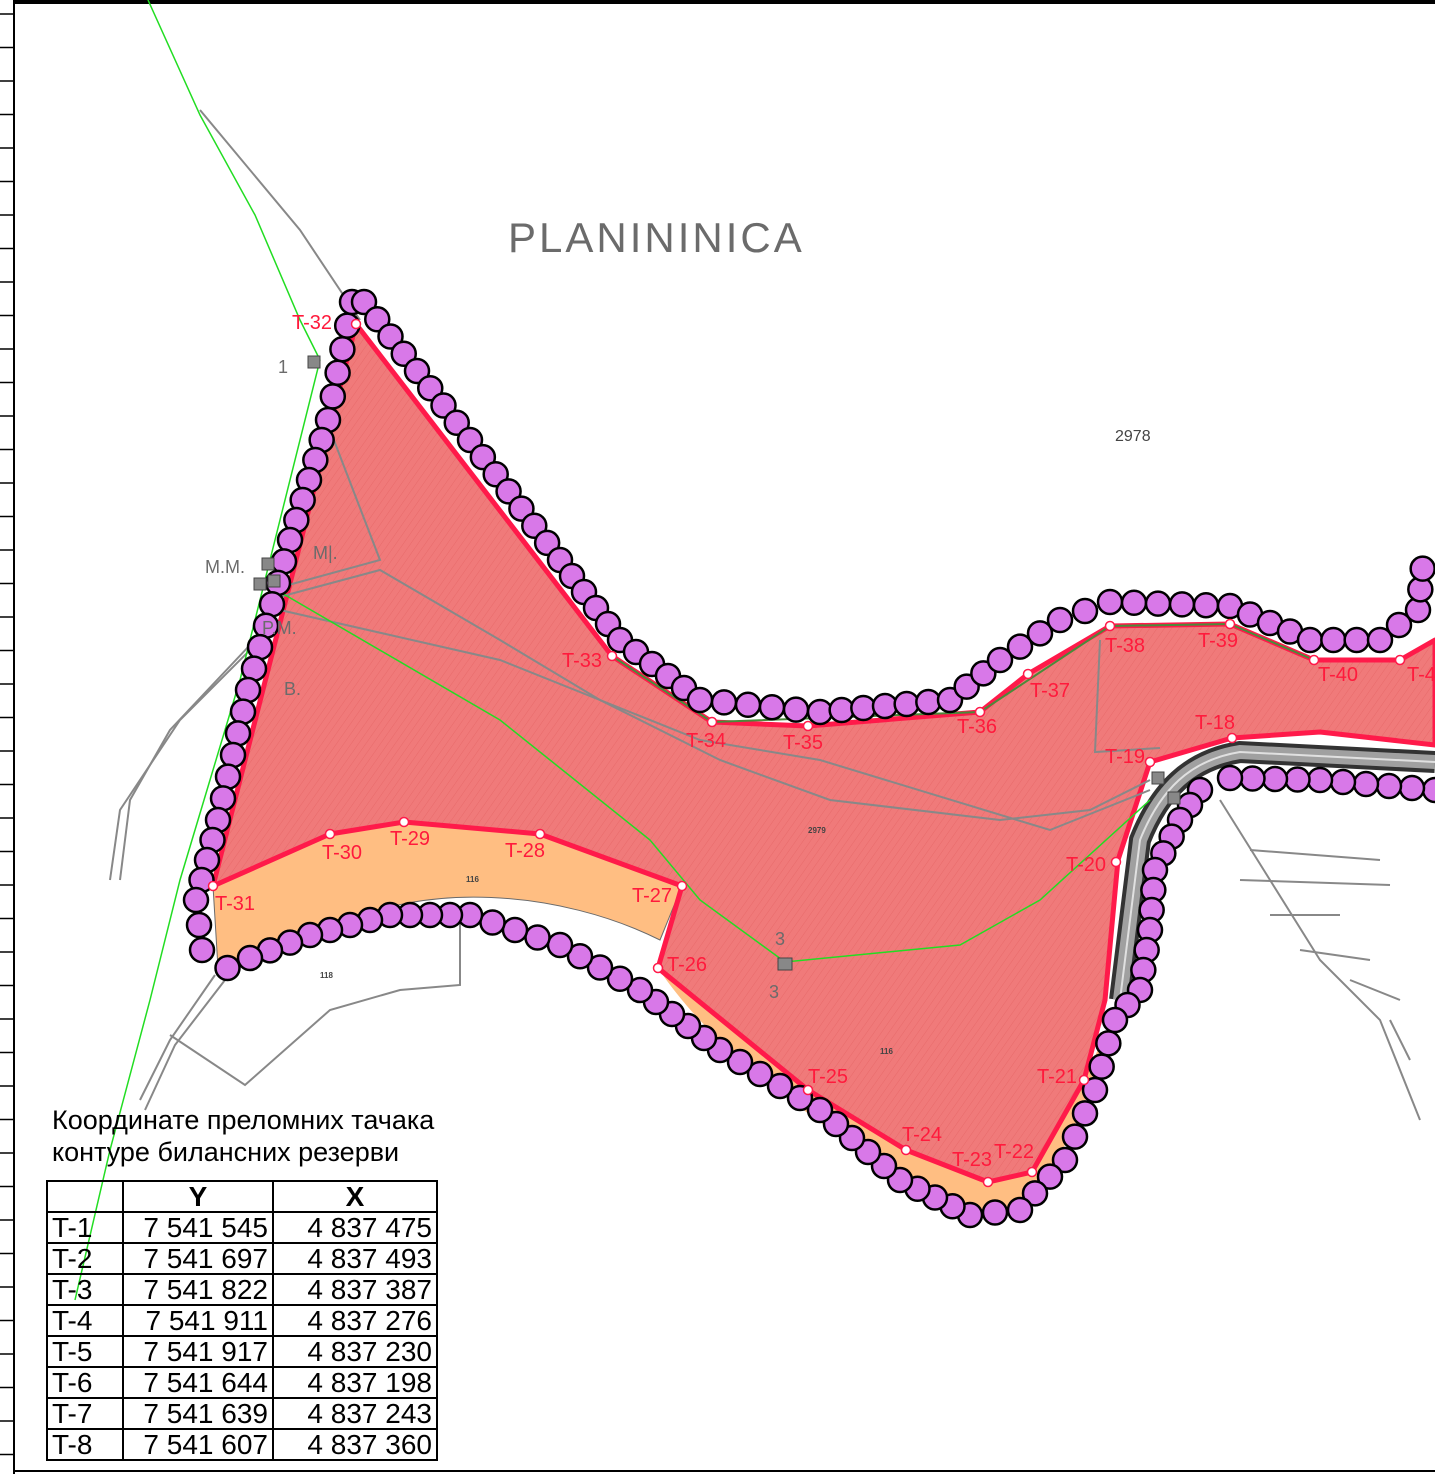  I want to click on breakpoint-label: T-34, so click(706, 741).